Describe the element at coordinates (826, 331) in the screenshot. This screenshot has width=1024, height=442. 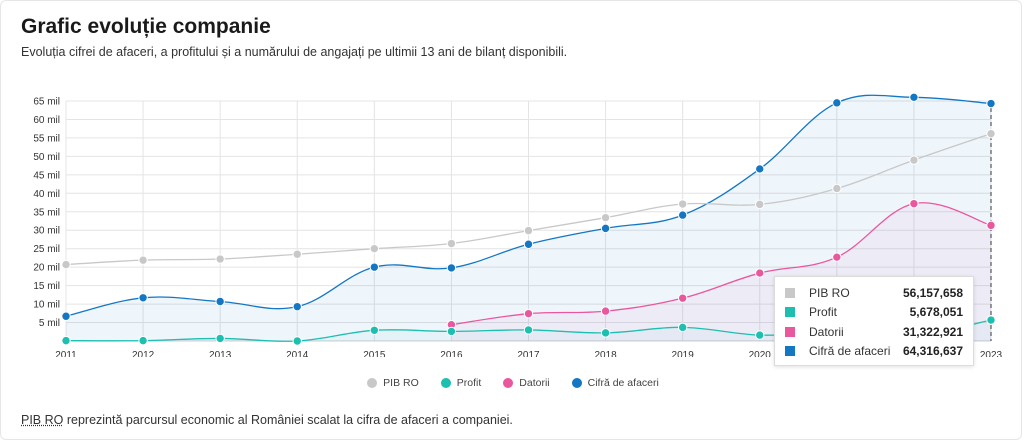
I see `tooltip-label: Datorii` at that location.